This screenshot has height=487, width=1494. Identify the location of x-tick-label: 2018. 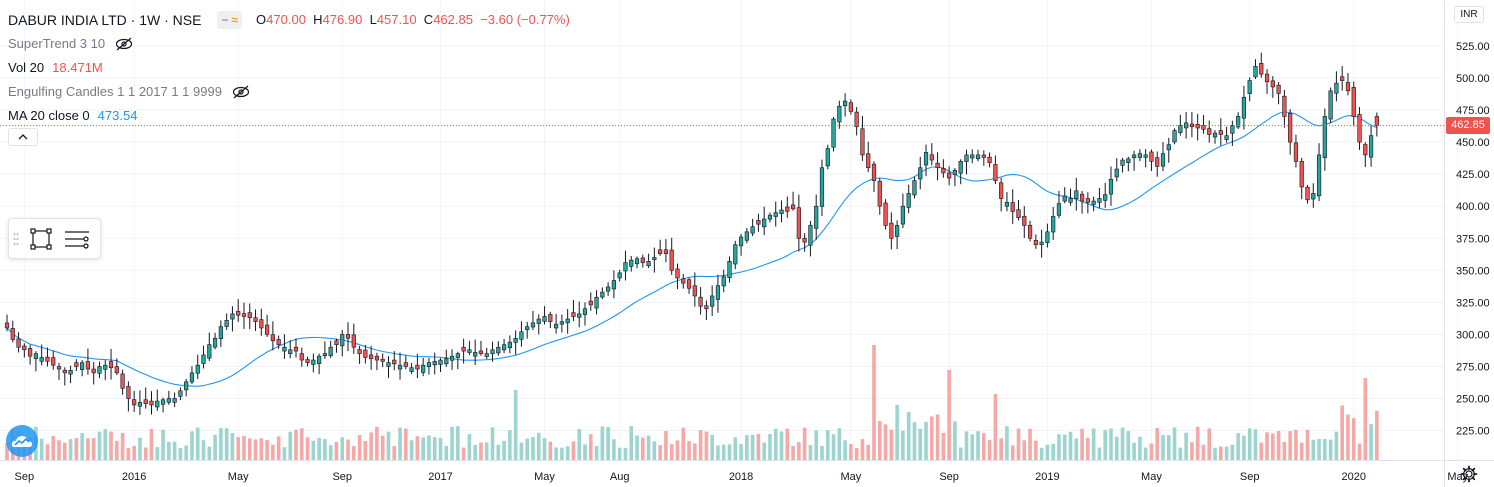
(741, 477).